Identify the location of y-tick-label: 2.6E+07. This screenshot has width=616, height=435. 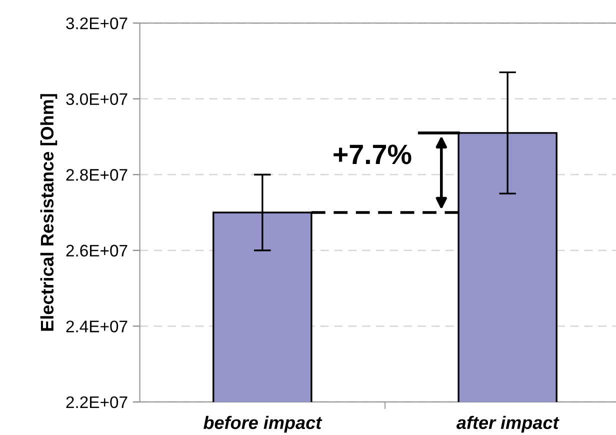
(97, 250).